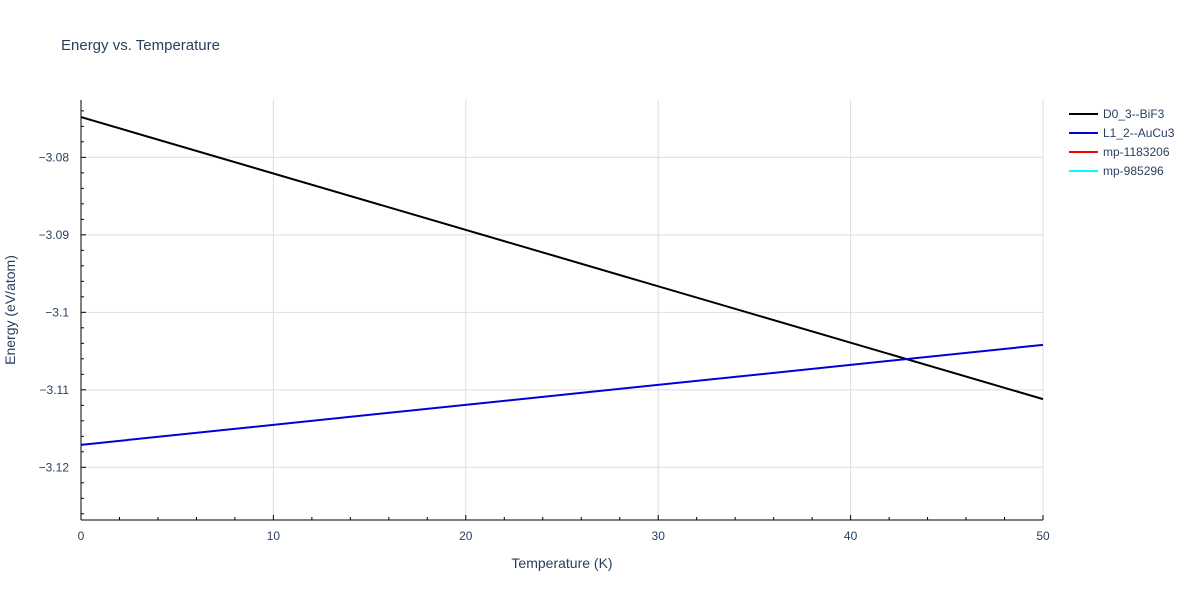 The height and width of the screenshot is (605, 1200). I want to click on x-tick-label: 50, so click(1043, 536).